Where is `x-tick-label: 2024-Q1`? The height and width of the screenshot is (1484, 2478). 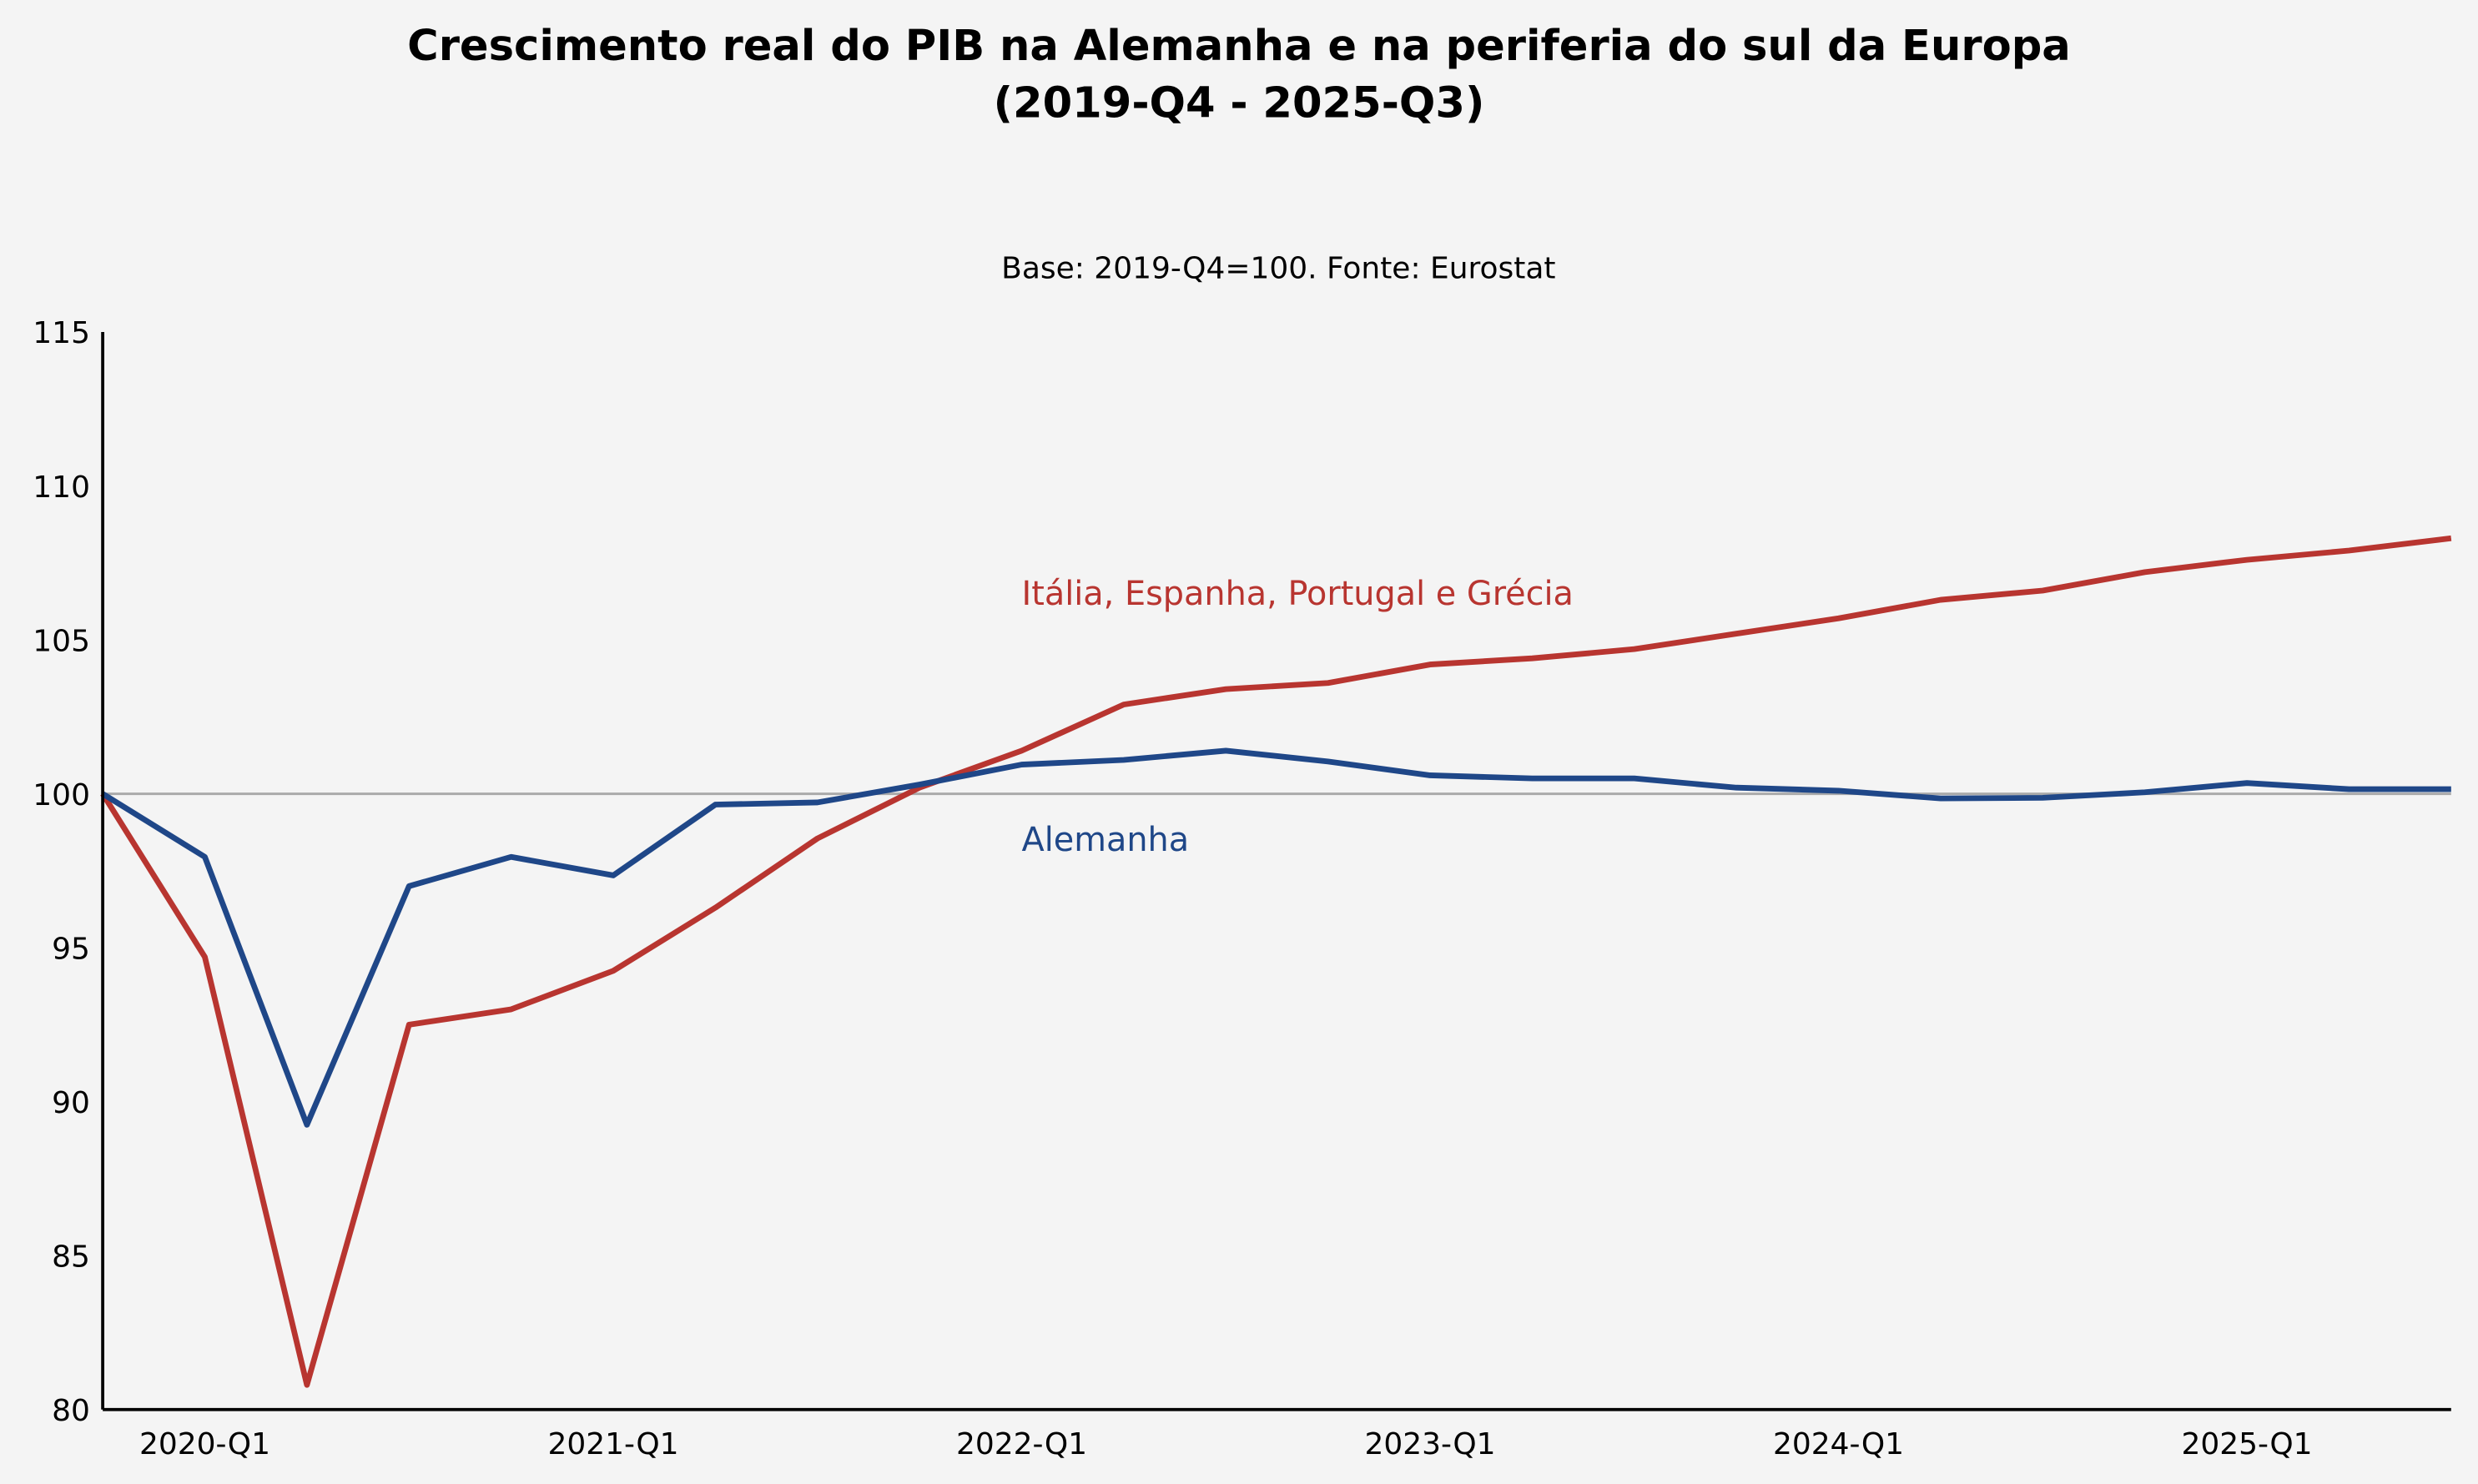
x-tick-label: 2024-Q1 is located at coordinates (1839, 1444).